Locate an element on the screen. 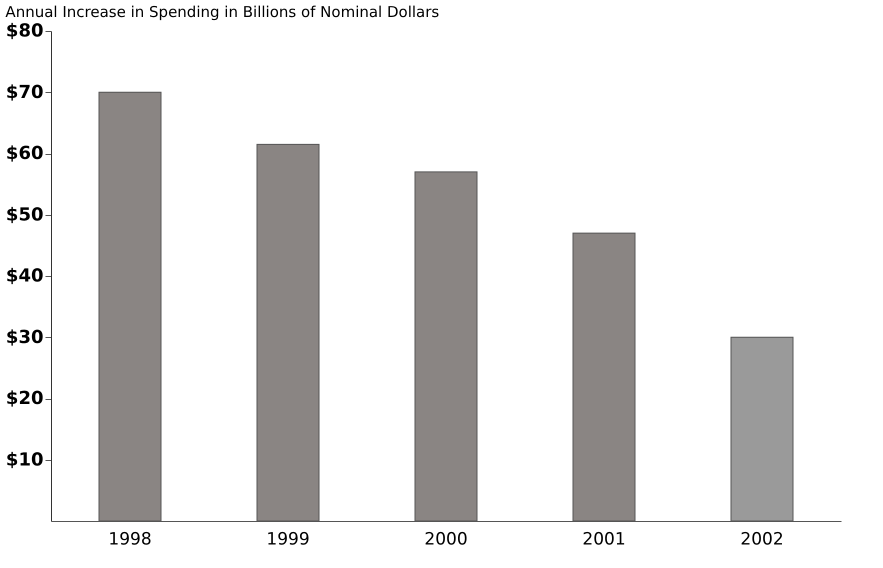  x-tick-label: 2002 is located at coordinates (762, 540).